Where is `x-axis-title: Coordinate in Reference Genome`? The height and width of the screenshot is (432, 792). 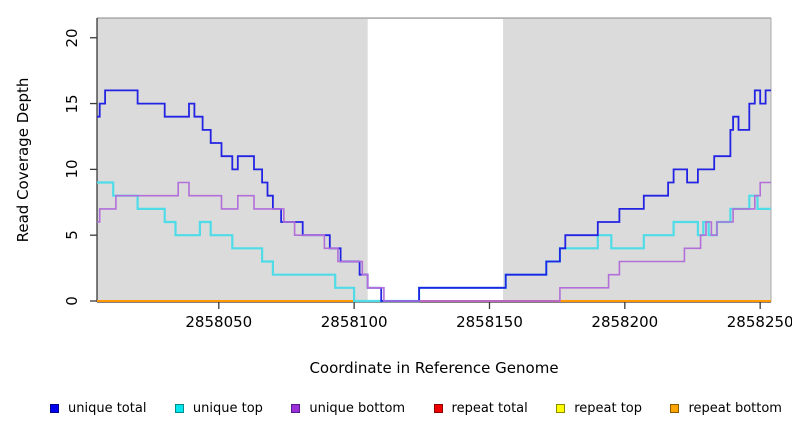
x-axis-title: Coordinate in Reference Genome is located at coordinates (434, 368).